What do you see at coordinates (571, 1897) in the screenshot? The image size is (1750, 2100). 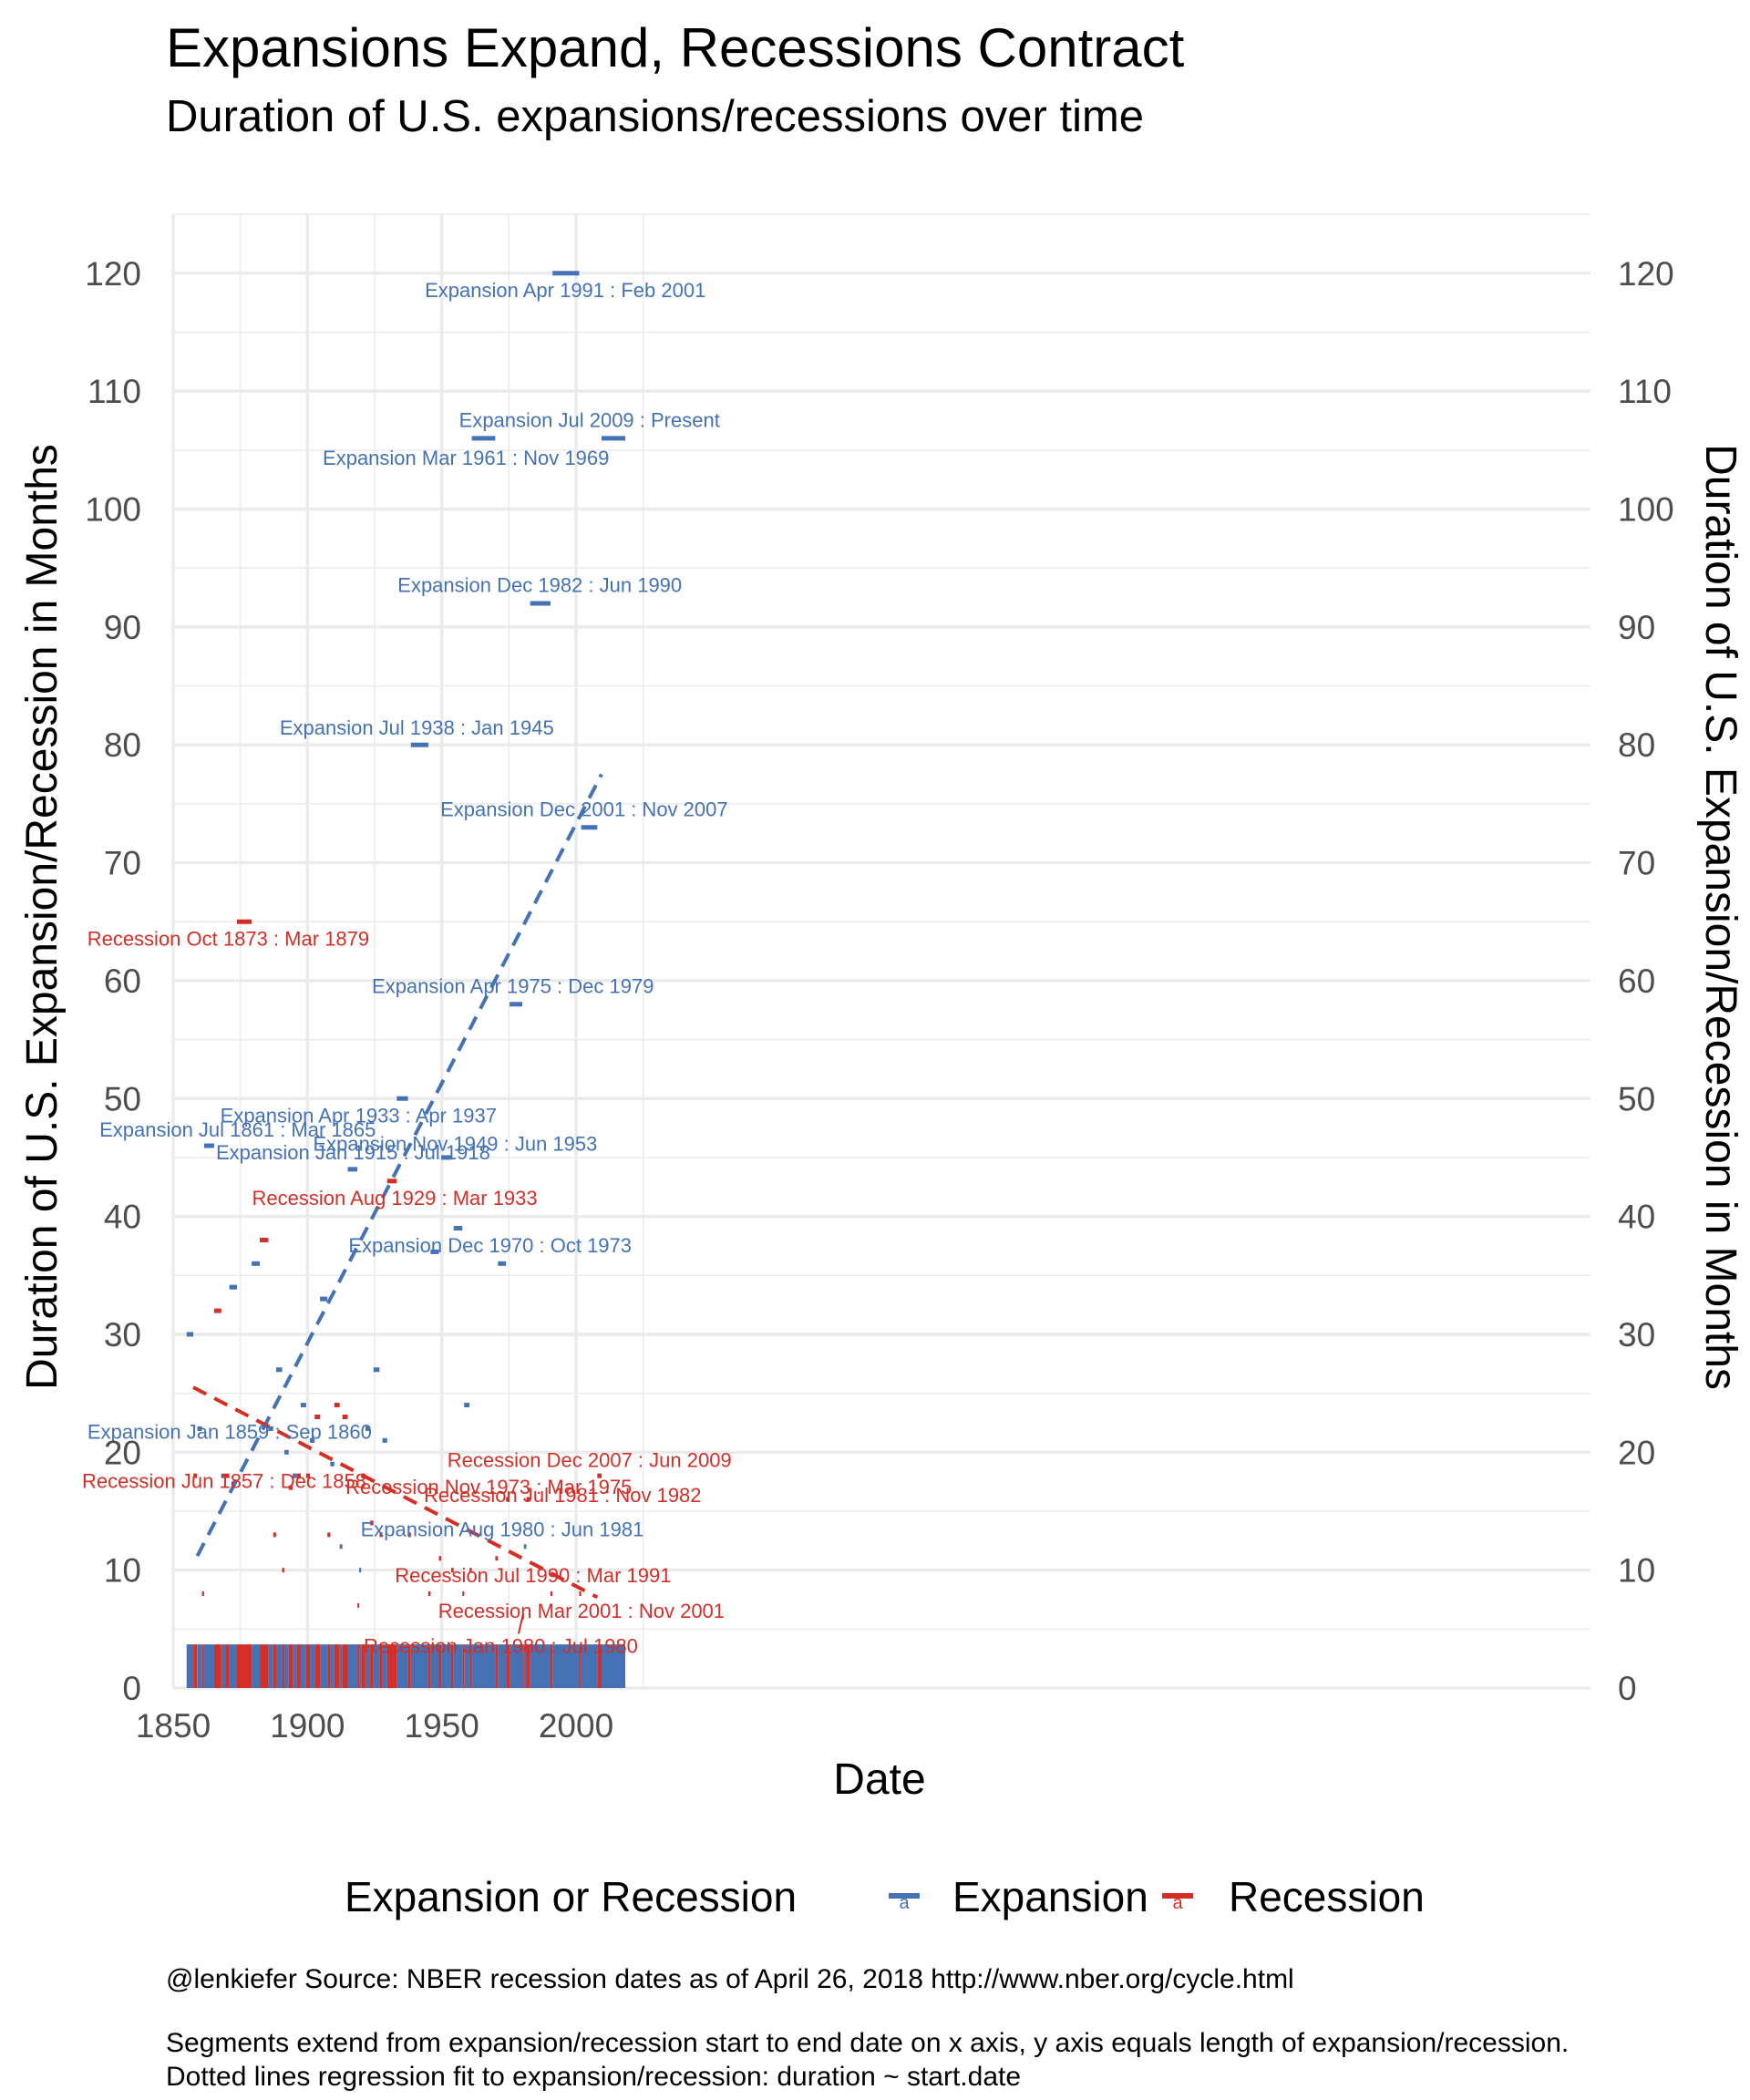 I see `legend-title: Expansion or Recession` at bounding box center [571, 1897].